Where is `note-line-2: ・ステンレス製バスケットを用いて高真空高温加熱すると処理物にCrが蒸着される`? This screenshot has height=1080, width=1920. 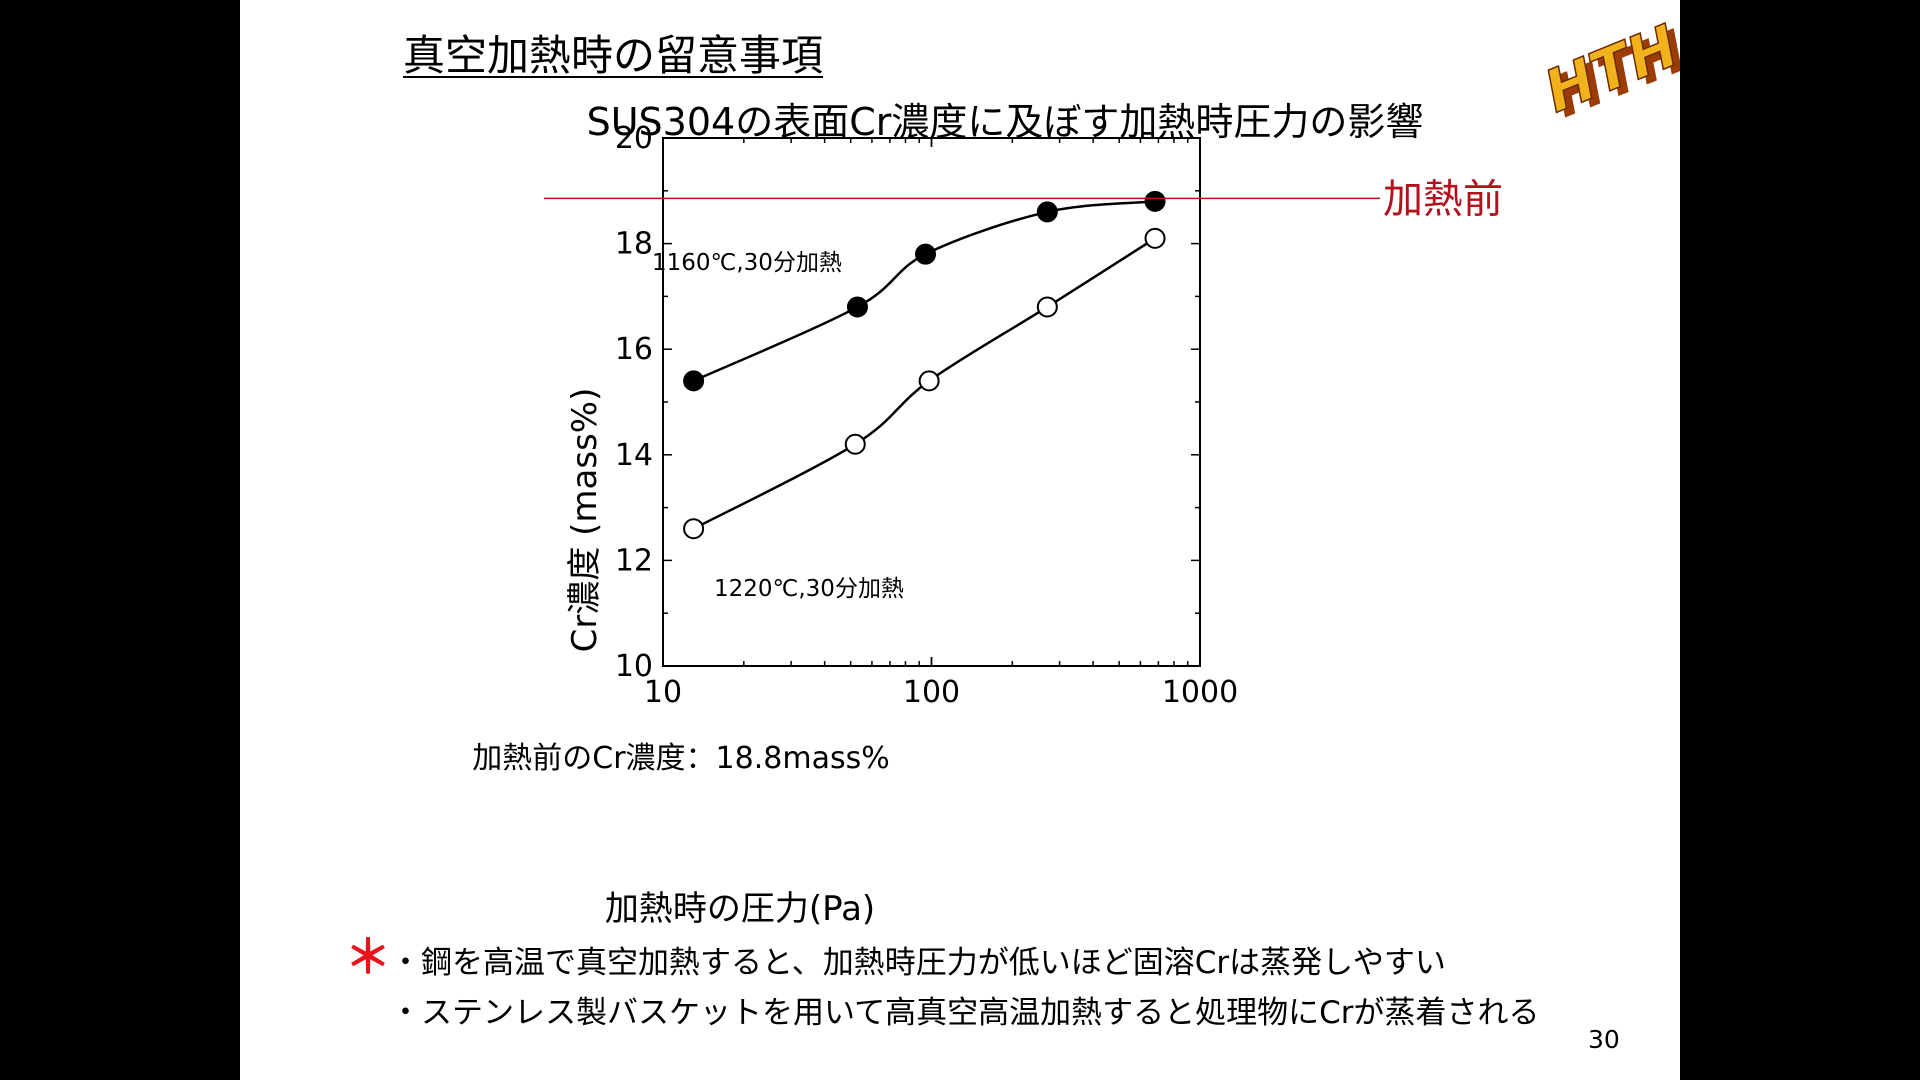 note-line-2: ・ステンレス製バスケットを用いて高真空高温加熱すると処理物にCrが蒸着される is located at coordinates (965, 1013).